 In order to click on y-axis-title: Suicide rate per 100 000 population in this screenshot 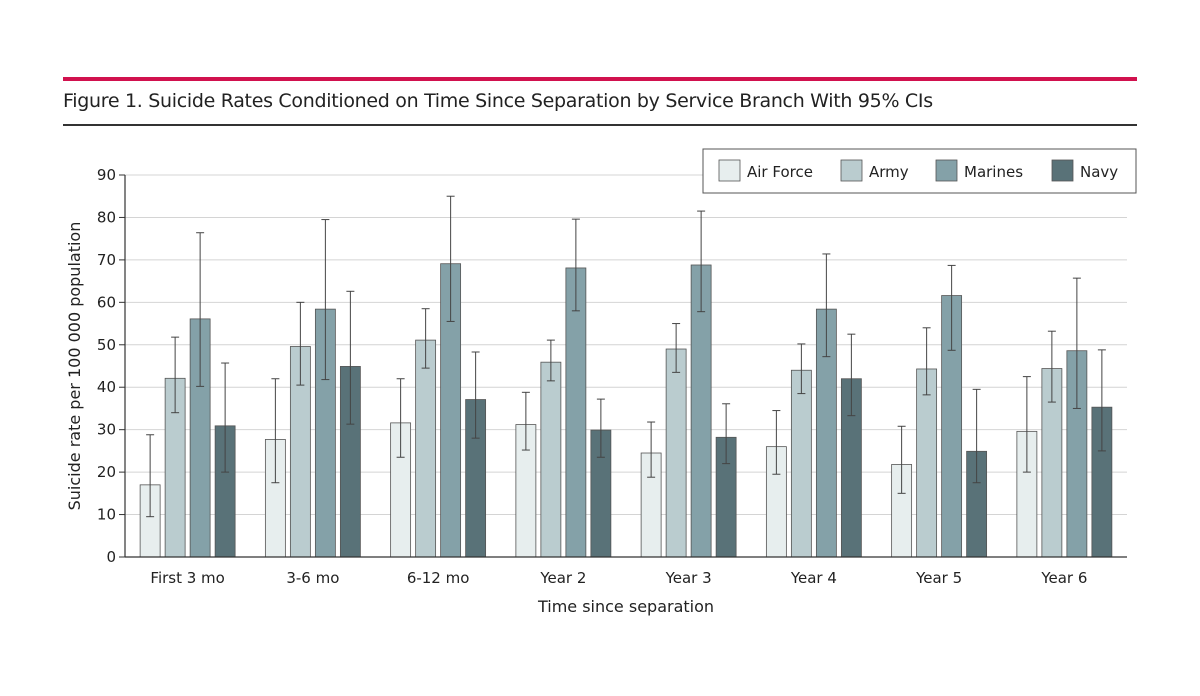, I will do `click(74, 366)`.